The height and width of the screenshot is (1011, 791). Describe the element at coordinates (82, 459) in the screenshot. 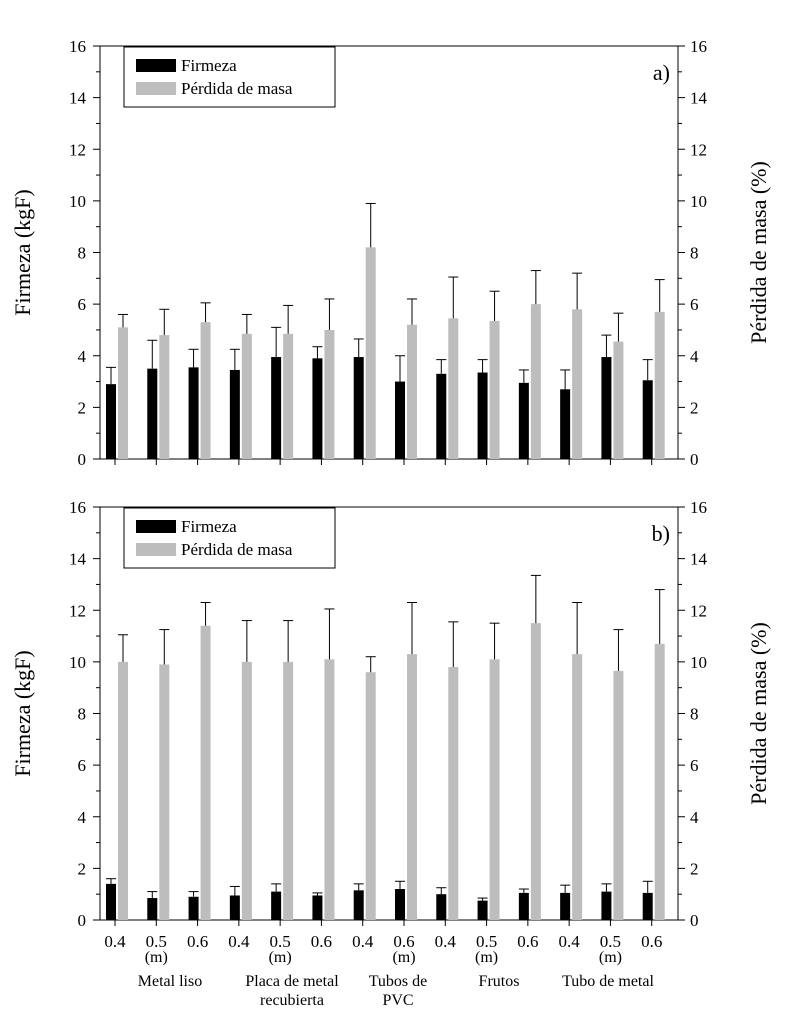

I see `y-tick-label-left: 0` at that location.